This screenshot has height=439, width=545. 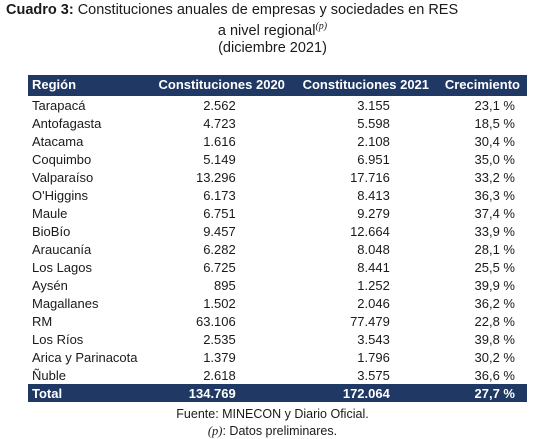 What do you see at coordinates (373, 339) in the screenshot?
I see `cell-number: 3.543` at bounding box center [373, 339].